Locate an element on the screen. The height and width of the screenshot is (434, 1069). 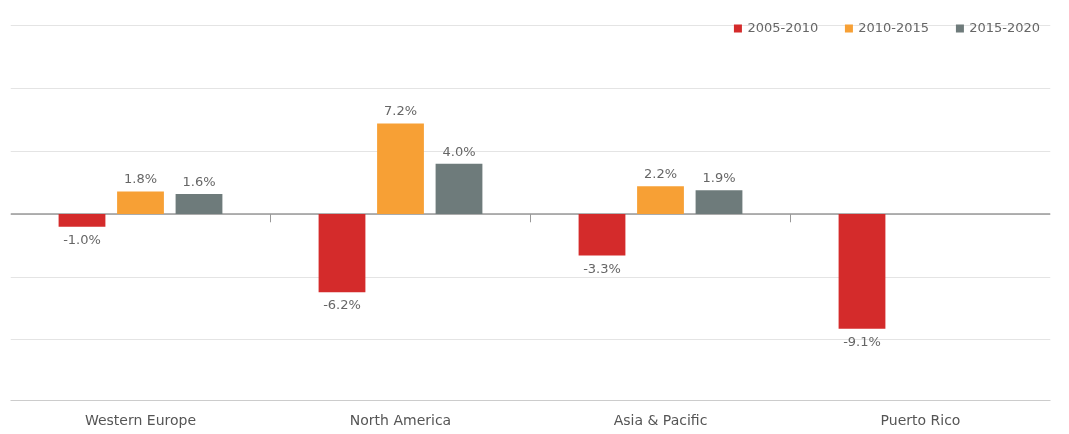
data-label: 1.6% is located at coordinates (199, 181).